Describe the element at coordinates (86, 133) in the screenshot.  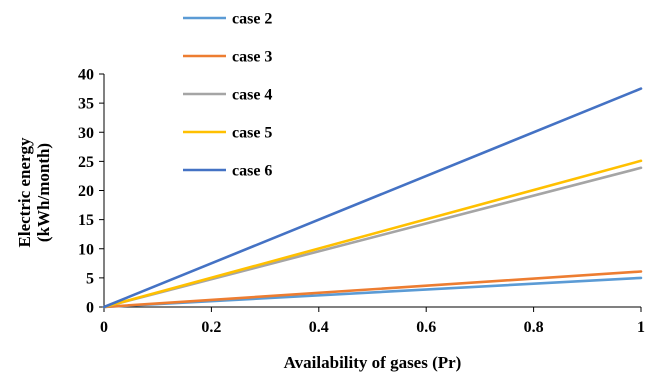
I see `y-tick-label: 30` at that location.